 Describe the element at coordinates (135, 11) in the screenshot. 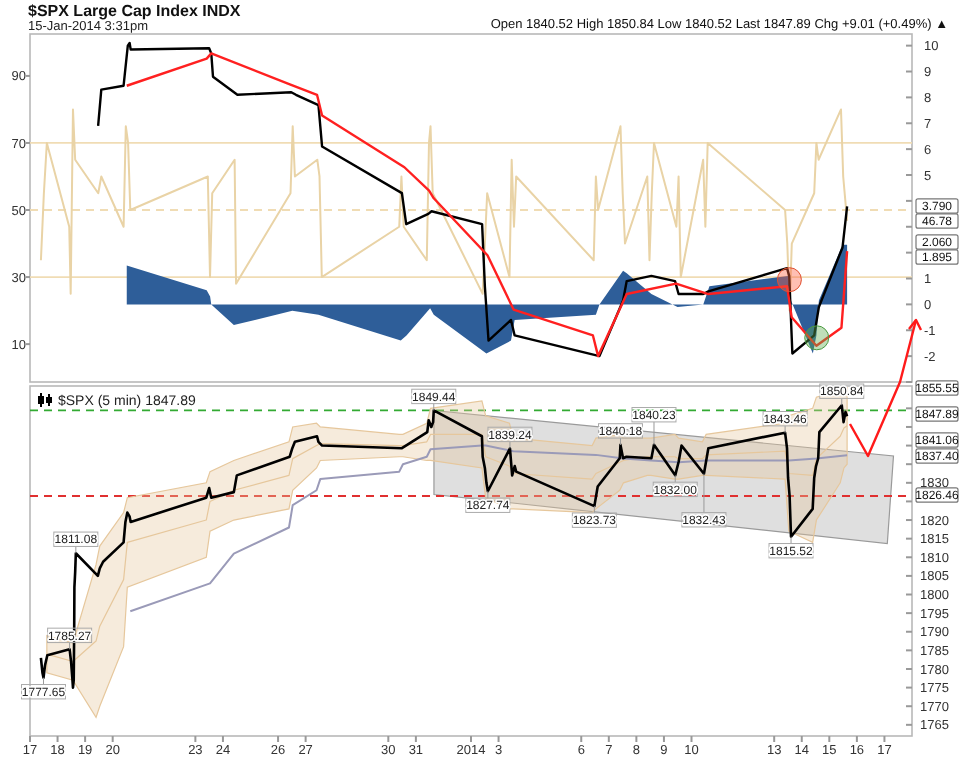

I see `chart-title: $SPX Large Cap Index INDX` at that location.